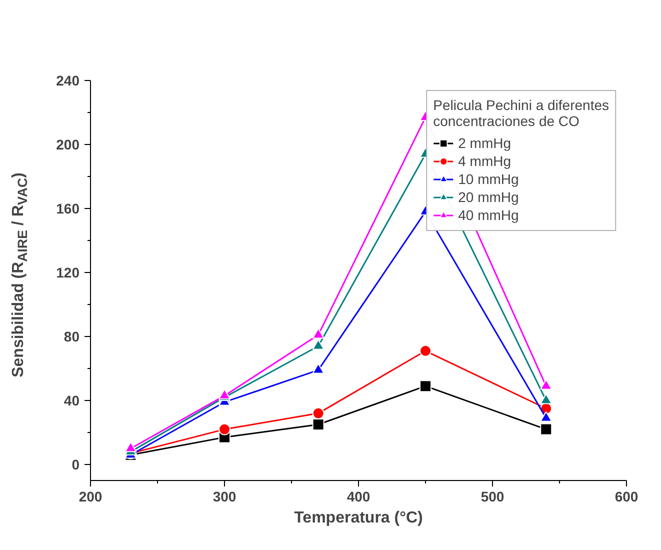 This screenshot has width=661, height=550. I want to click on x-tick-label: 300, so click(224, 496).